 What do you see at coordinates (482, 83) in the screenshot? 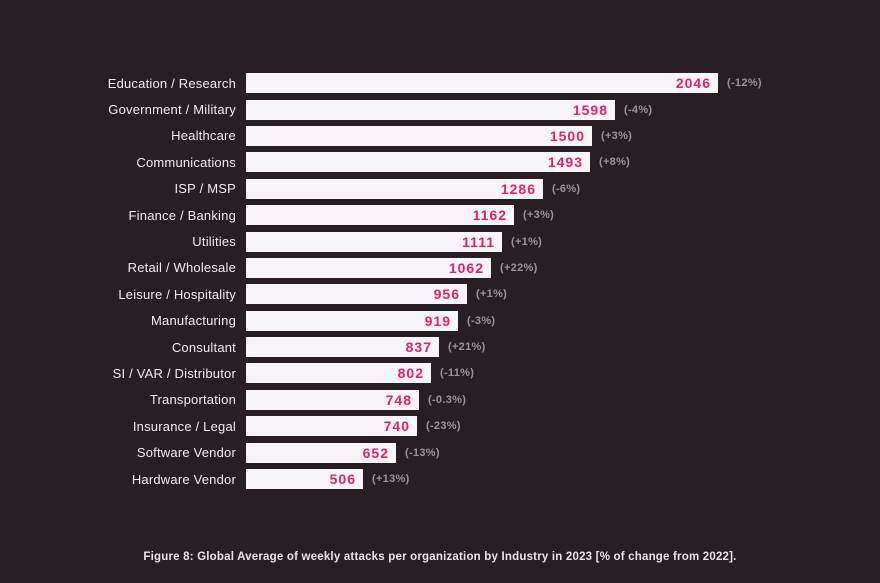
I see `bar: 2046` at bounding box center [482, 83].